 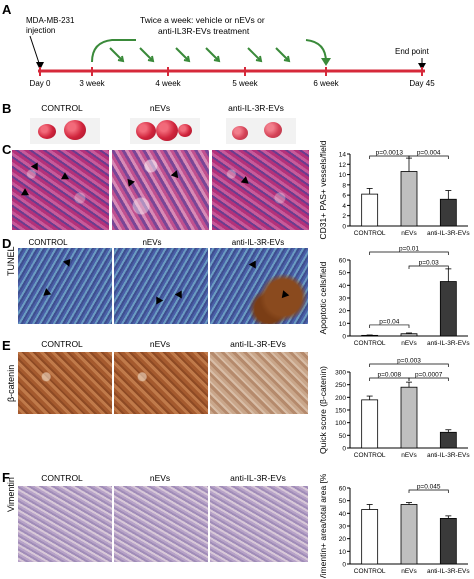 I want to click on p-value-label: p=0.03, so click(x=429, y=263).